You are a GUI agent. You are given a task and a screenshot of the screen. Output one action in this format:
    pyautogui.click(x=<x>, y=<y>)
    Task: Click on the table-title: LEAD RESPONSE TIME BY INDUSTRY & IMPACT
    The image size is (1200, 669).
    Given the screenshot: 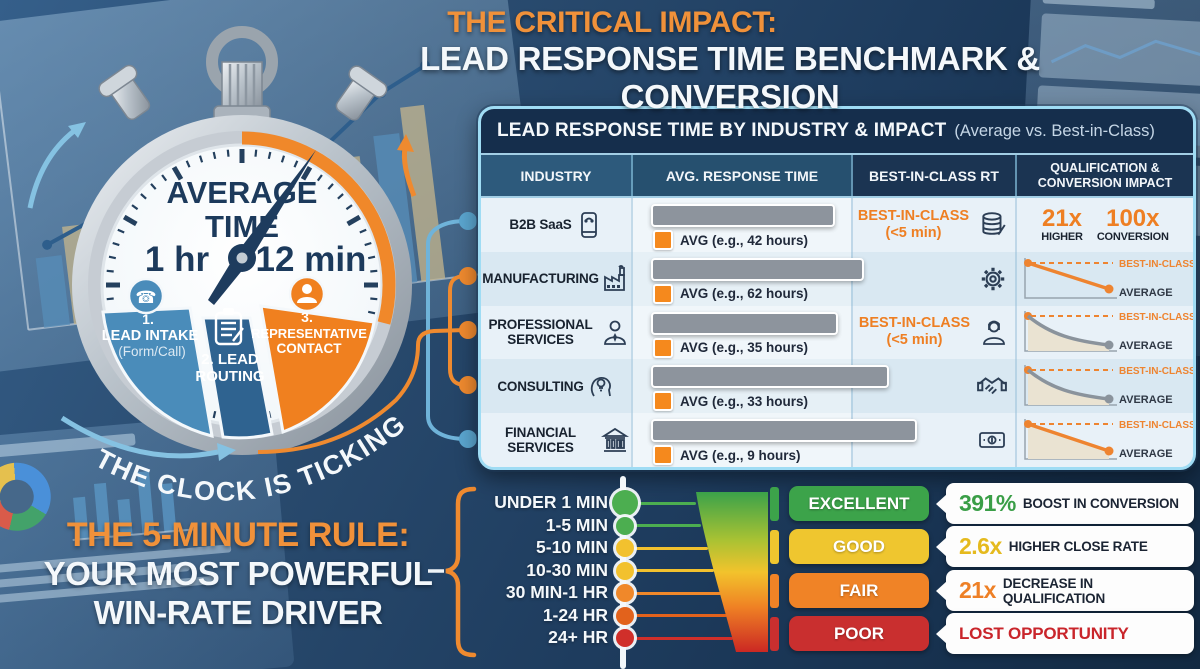 What is the action you would take?
    pyautogui.click(x=722, y=130)
    